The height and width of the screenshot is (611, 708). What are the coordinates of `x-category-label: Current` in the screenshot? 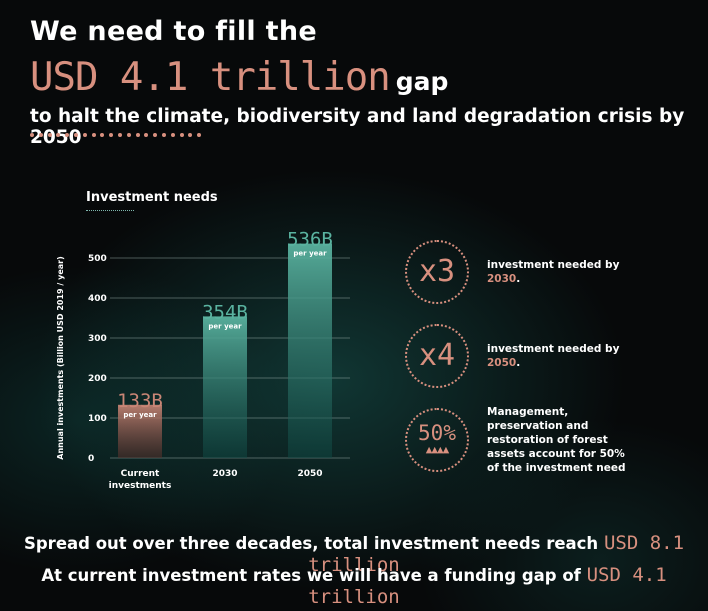 It's located at (140, 474).